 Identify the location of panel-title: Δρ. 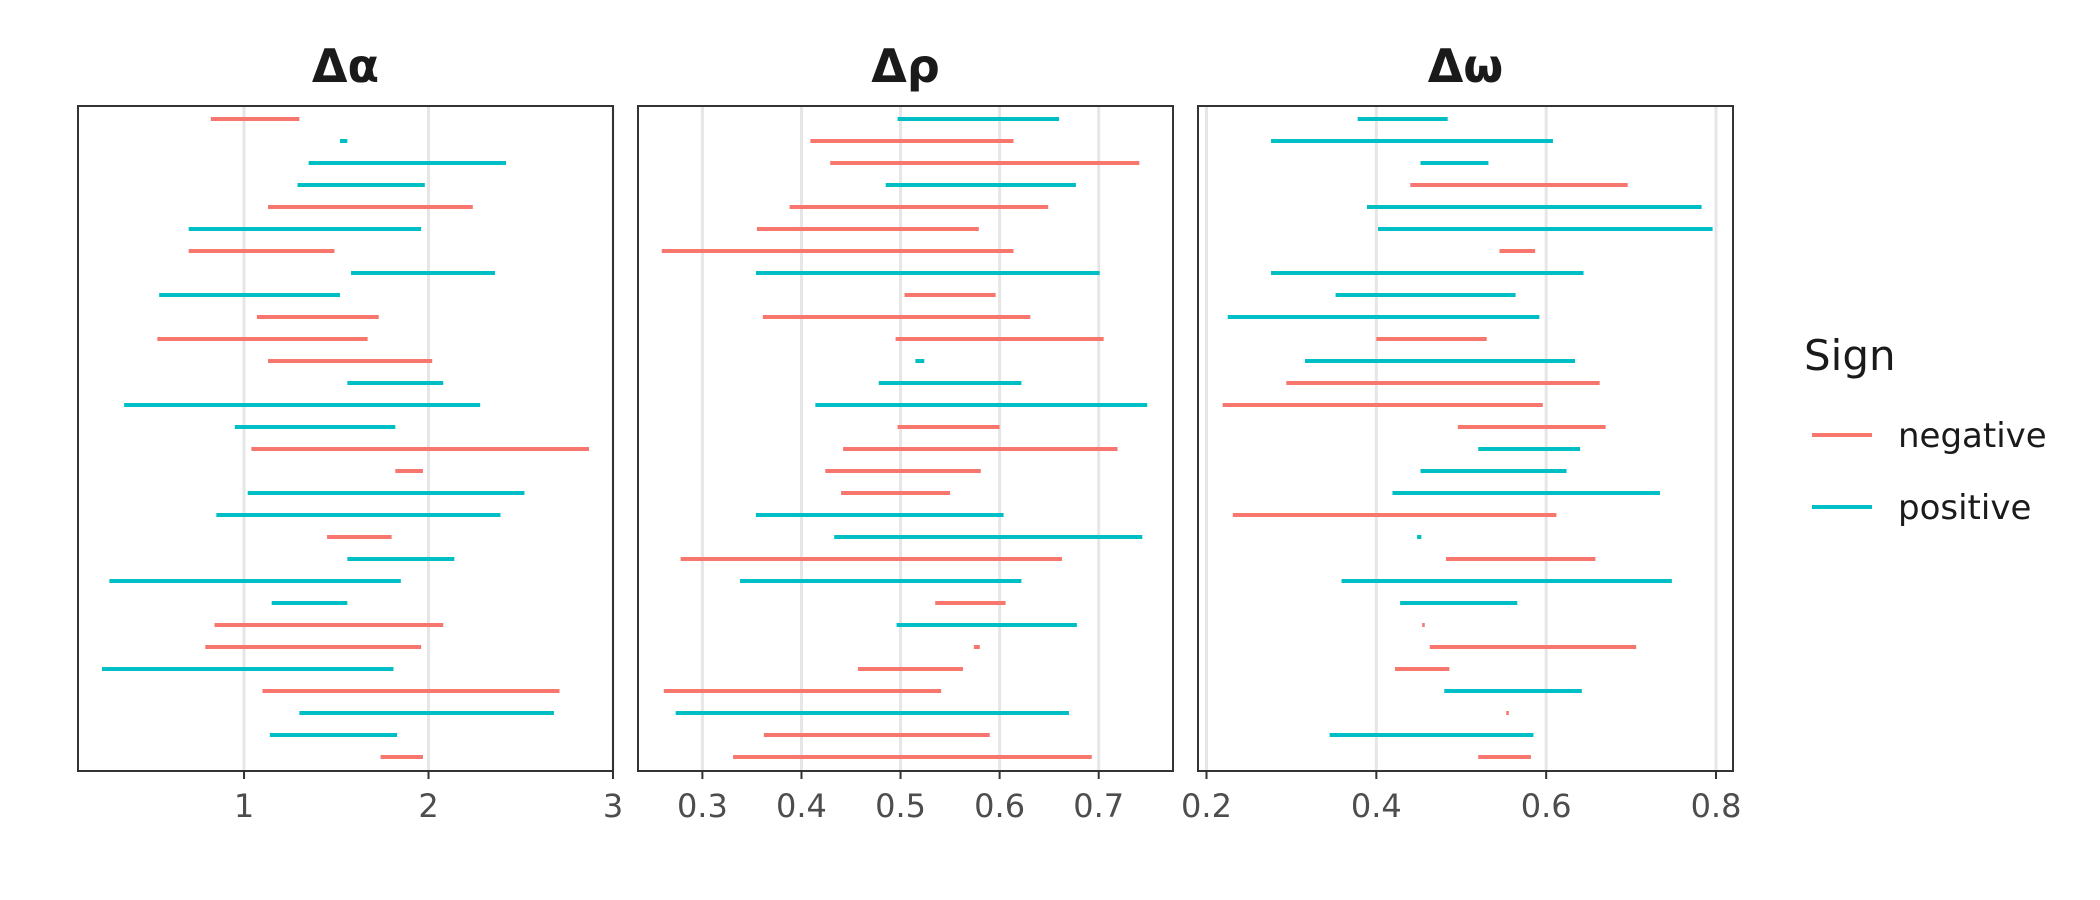
(905, 66).